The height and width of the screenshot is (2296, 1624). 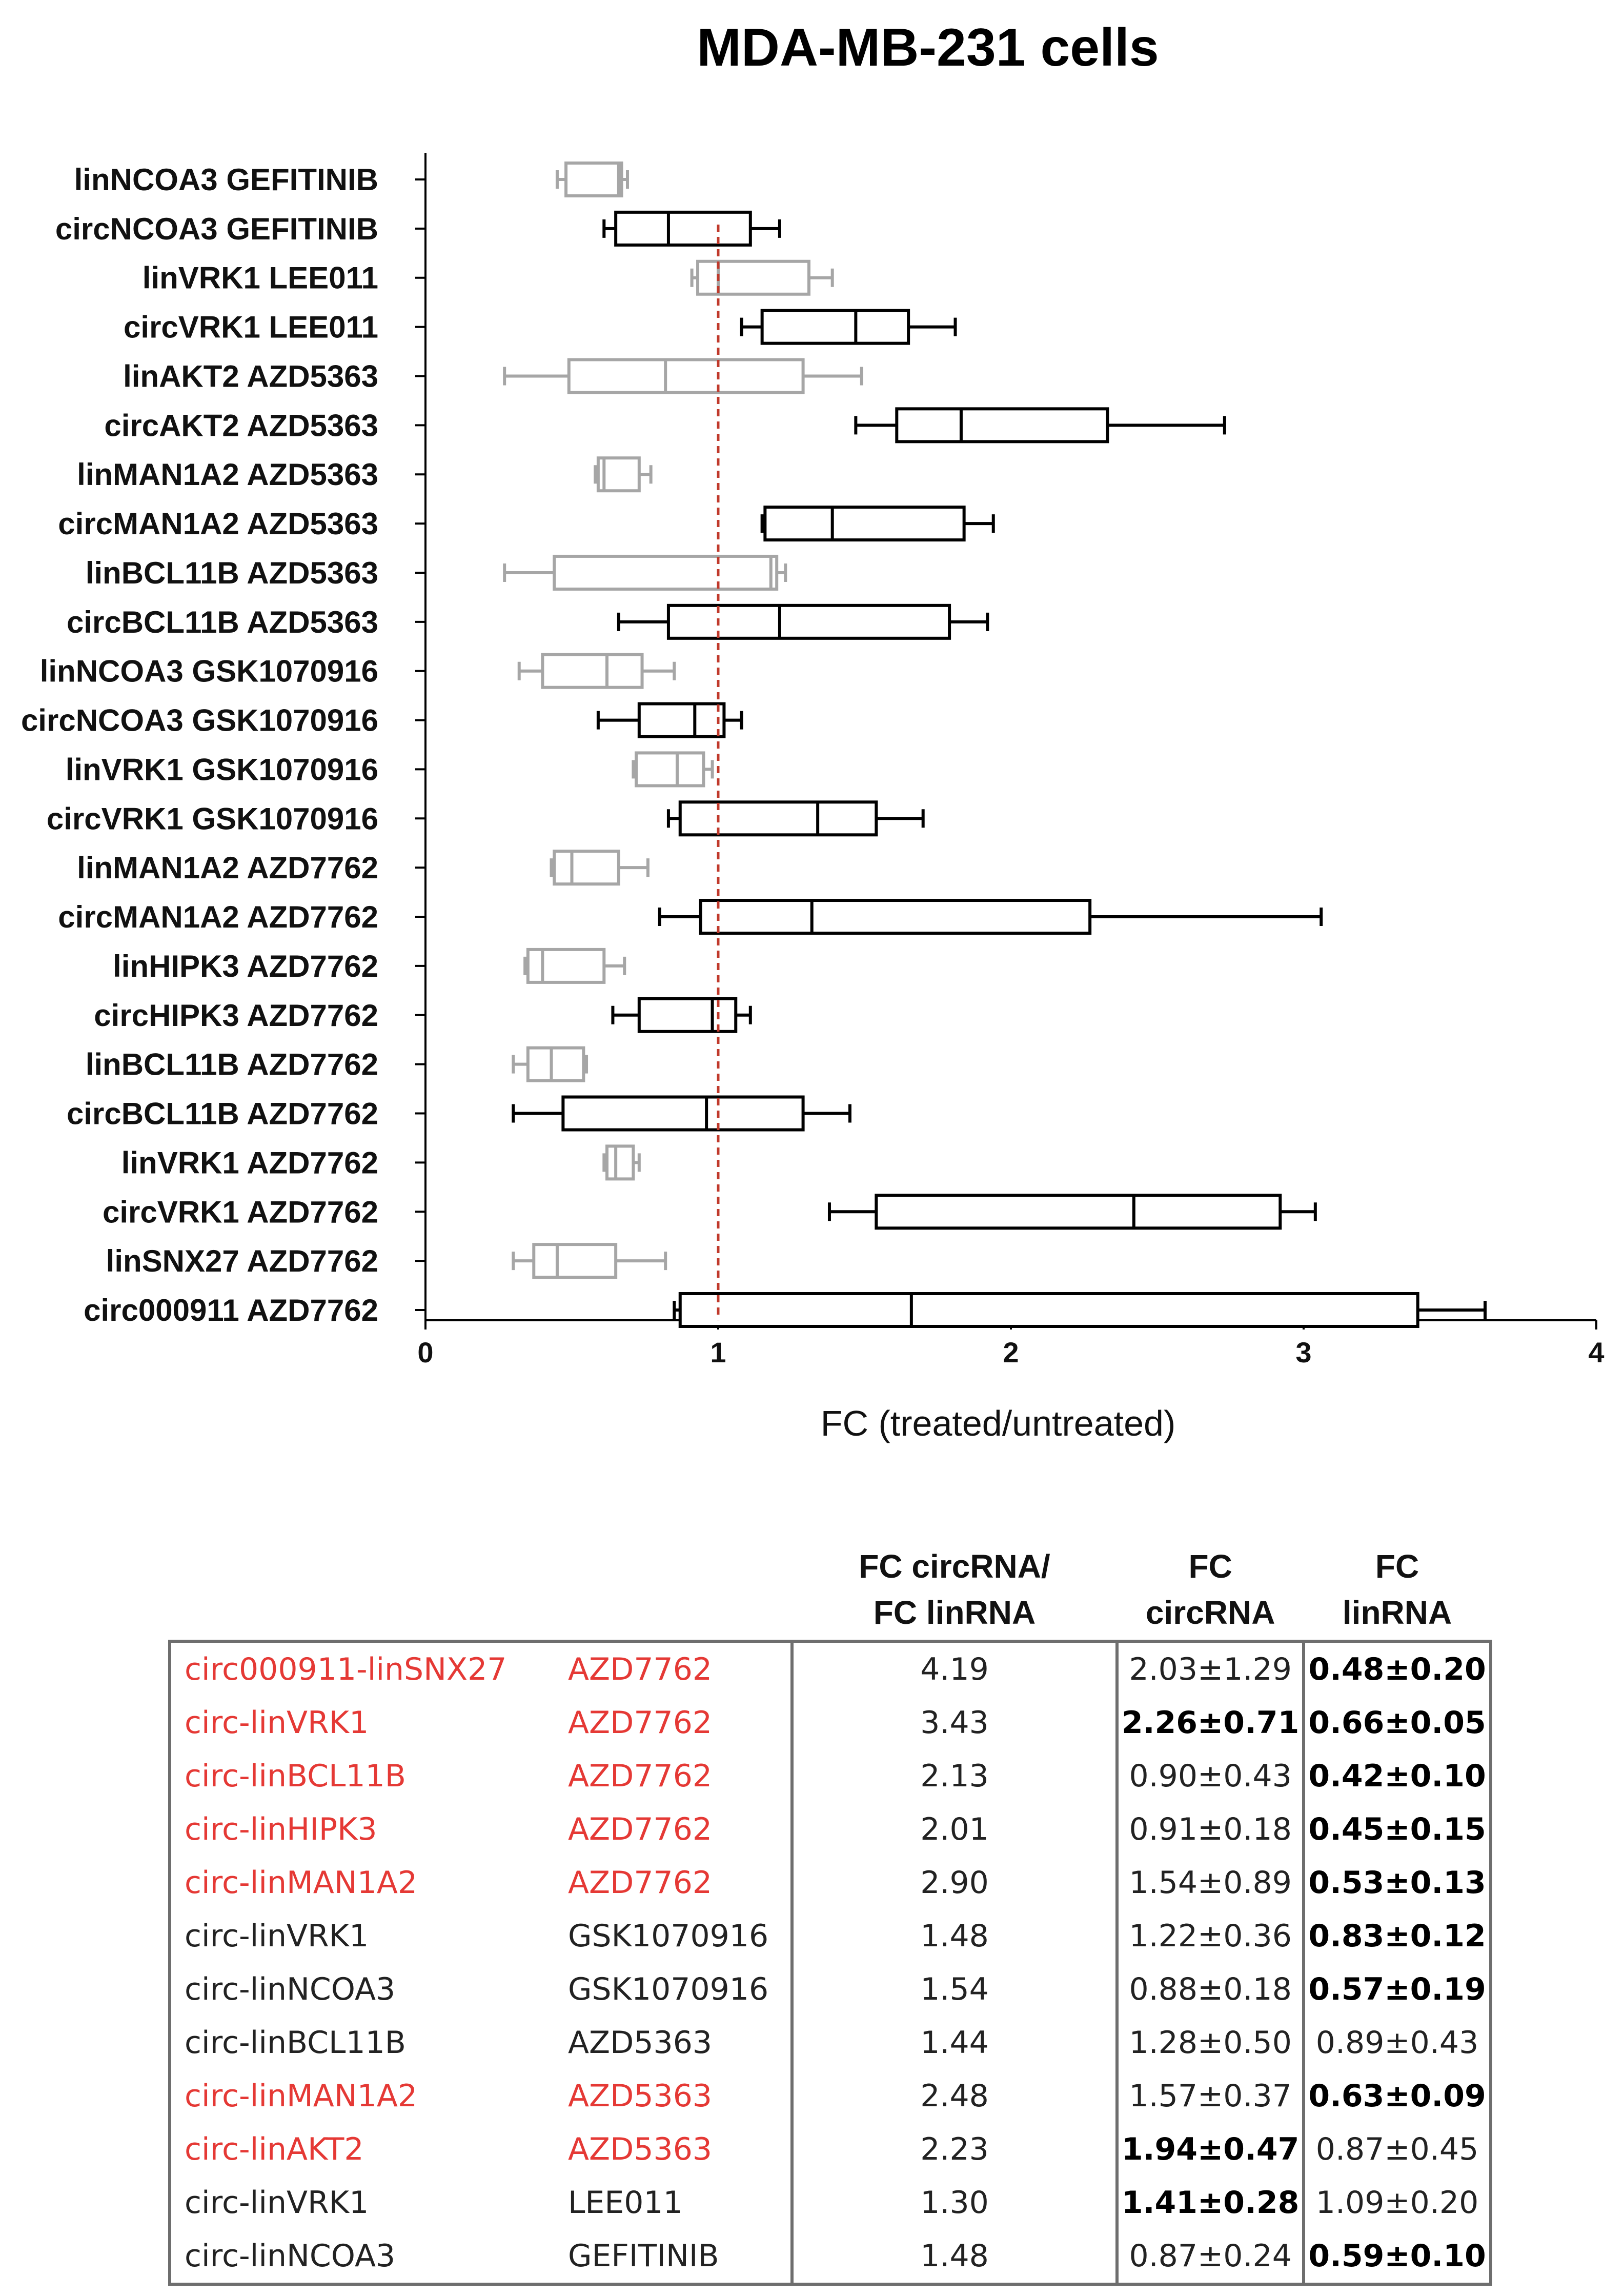 I want to click on category-label: circVRK1 LEE011, so click(x=251, y=328).